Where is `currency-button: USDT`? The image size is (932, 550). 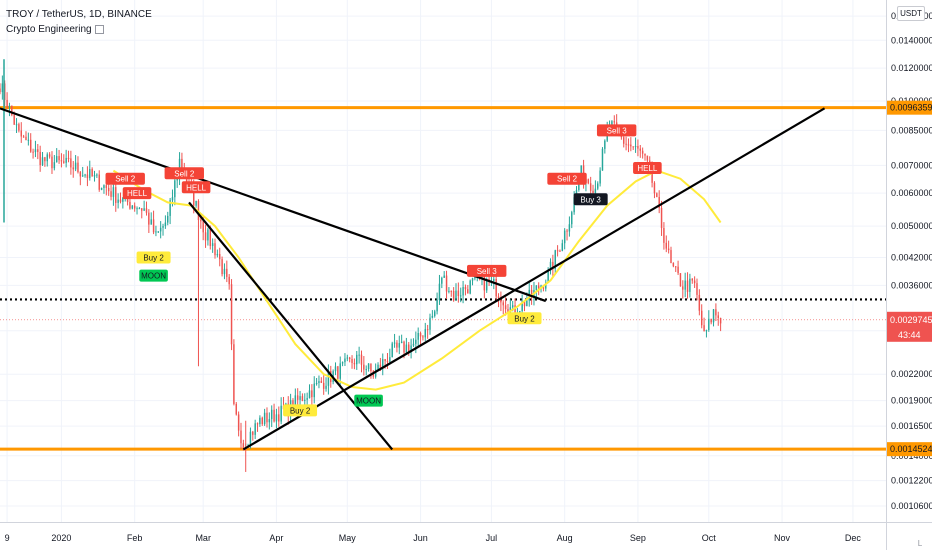 currency-button: USDT is located at coordinates (911, 13).